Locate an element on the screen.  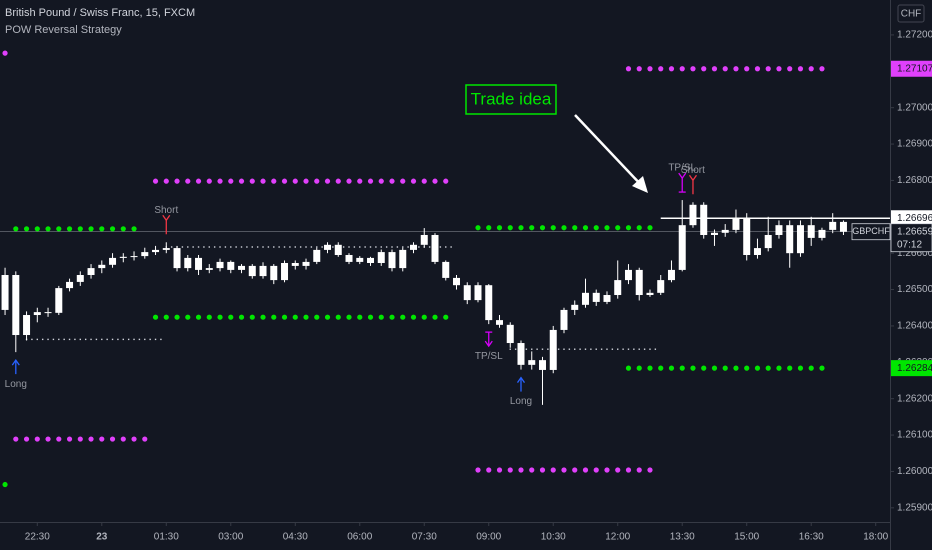
annotation-box is located at coordinates (511, 99).